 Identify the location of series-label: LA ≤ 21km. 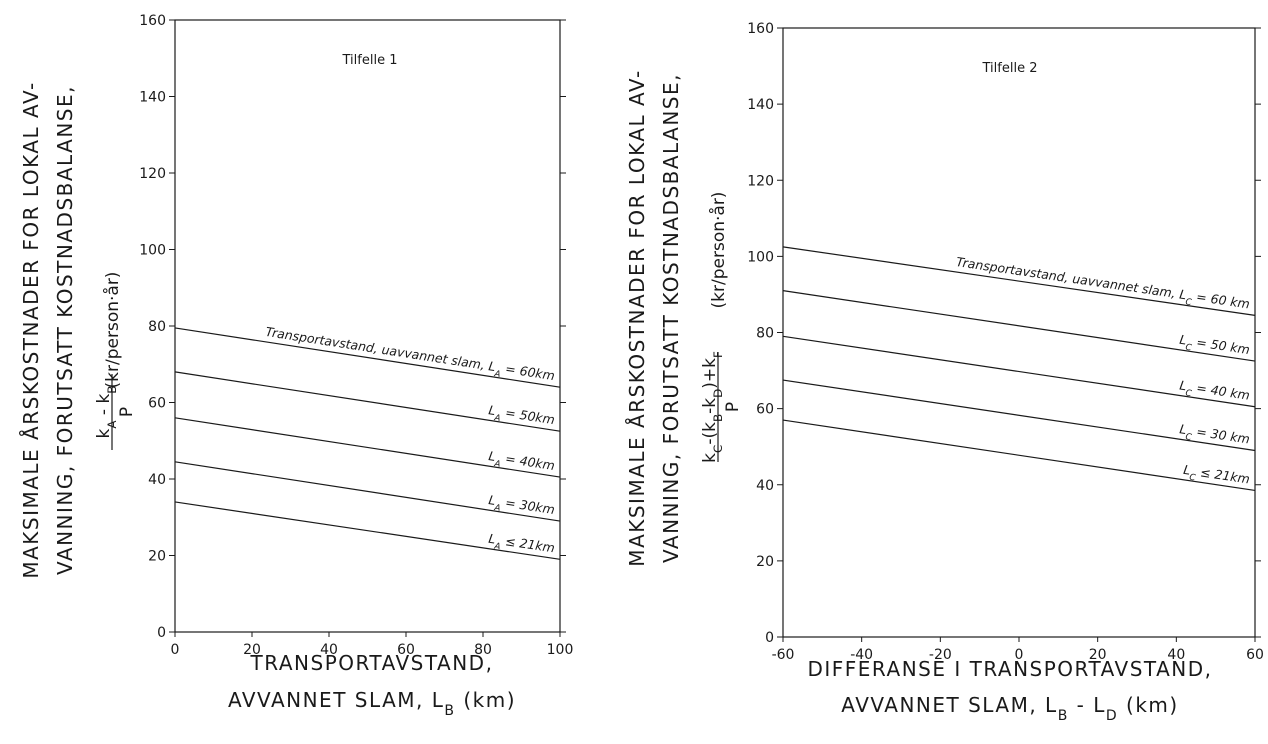
(521, 546).